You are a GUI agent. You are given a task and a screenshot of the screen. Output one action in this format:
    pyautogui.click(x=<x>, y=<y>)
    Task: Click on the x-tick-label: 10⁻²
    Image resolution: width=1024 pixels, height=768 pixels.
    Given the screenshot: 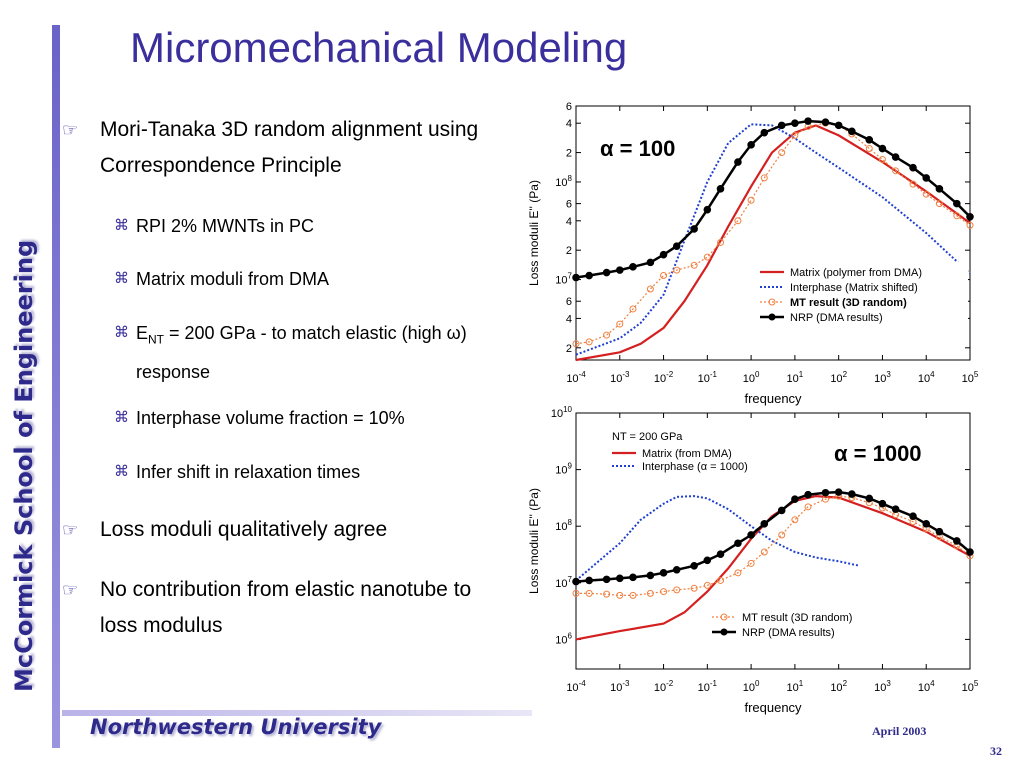 What is the action you would take?
    pyautogui.click(x=664, y=686)
    